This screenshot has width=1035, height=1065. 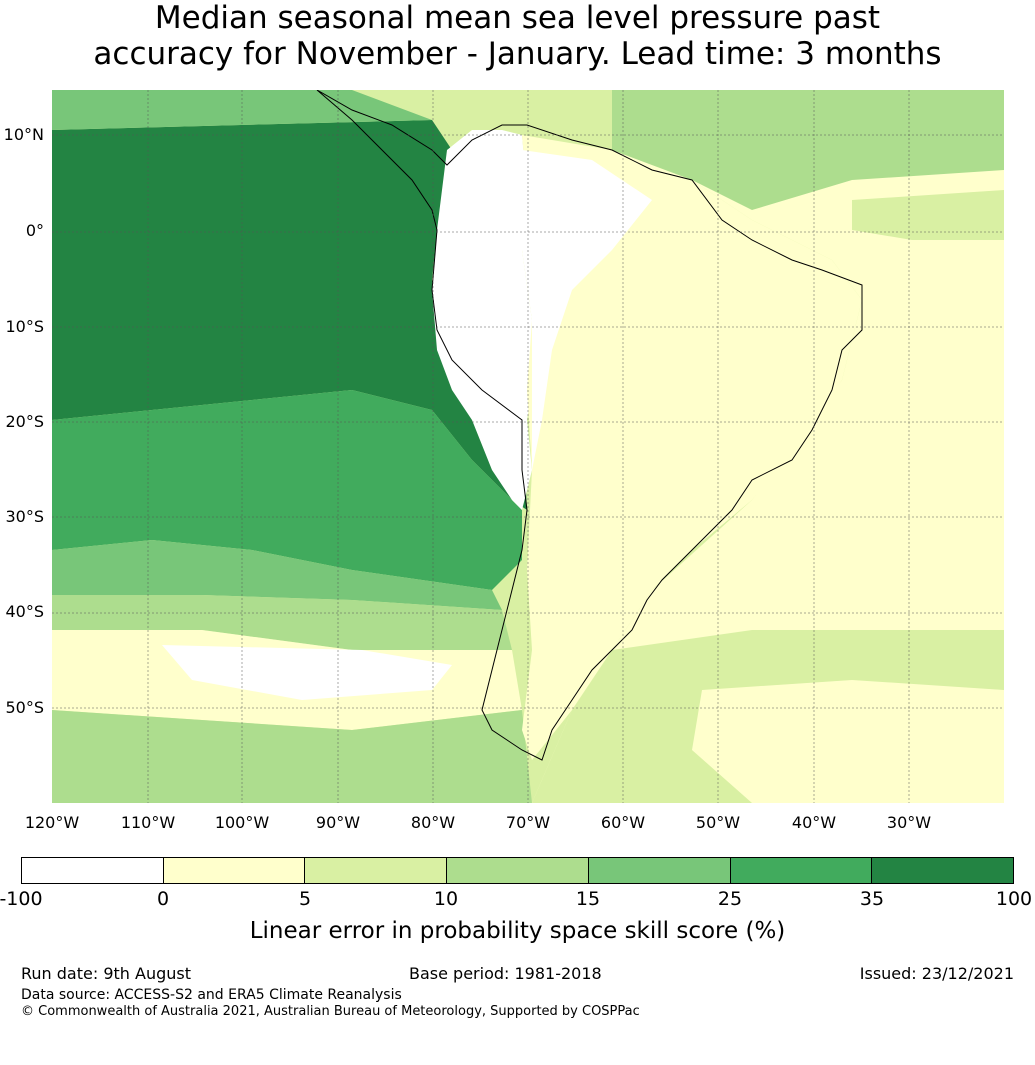 I want to click on base-period: Base period: 1981-2018, so click(x=505, y=973).